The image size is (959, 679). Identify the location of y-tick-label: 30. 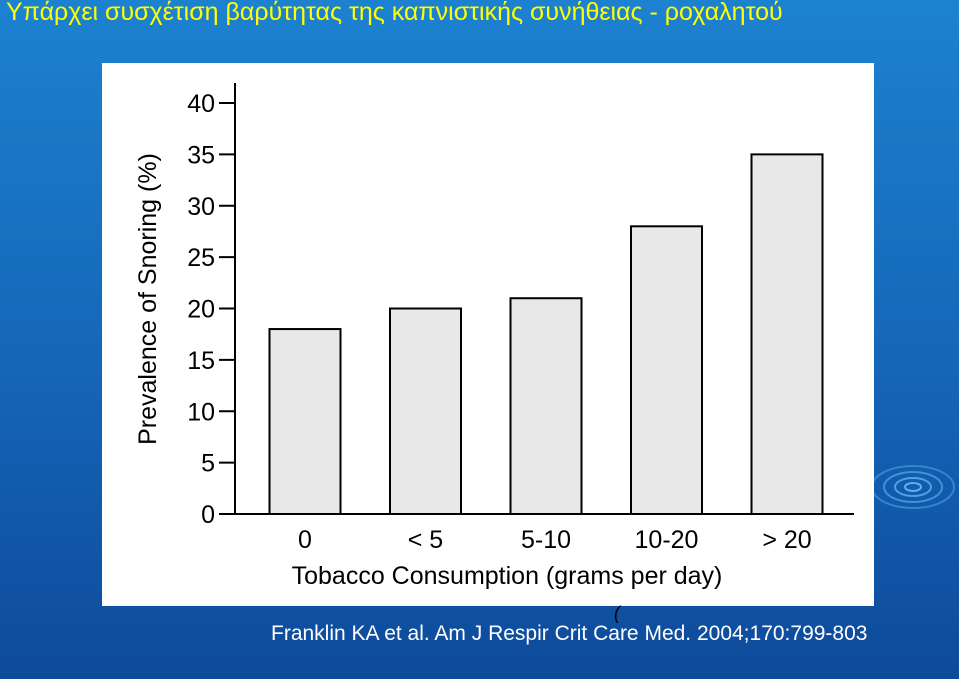
(201, 207).